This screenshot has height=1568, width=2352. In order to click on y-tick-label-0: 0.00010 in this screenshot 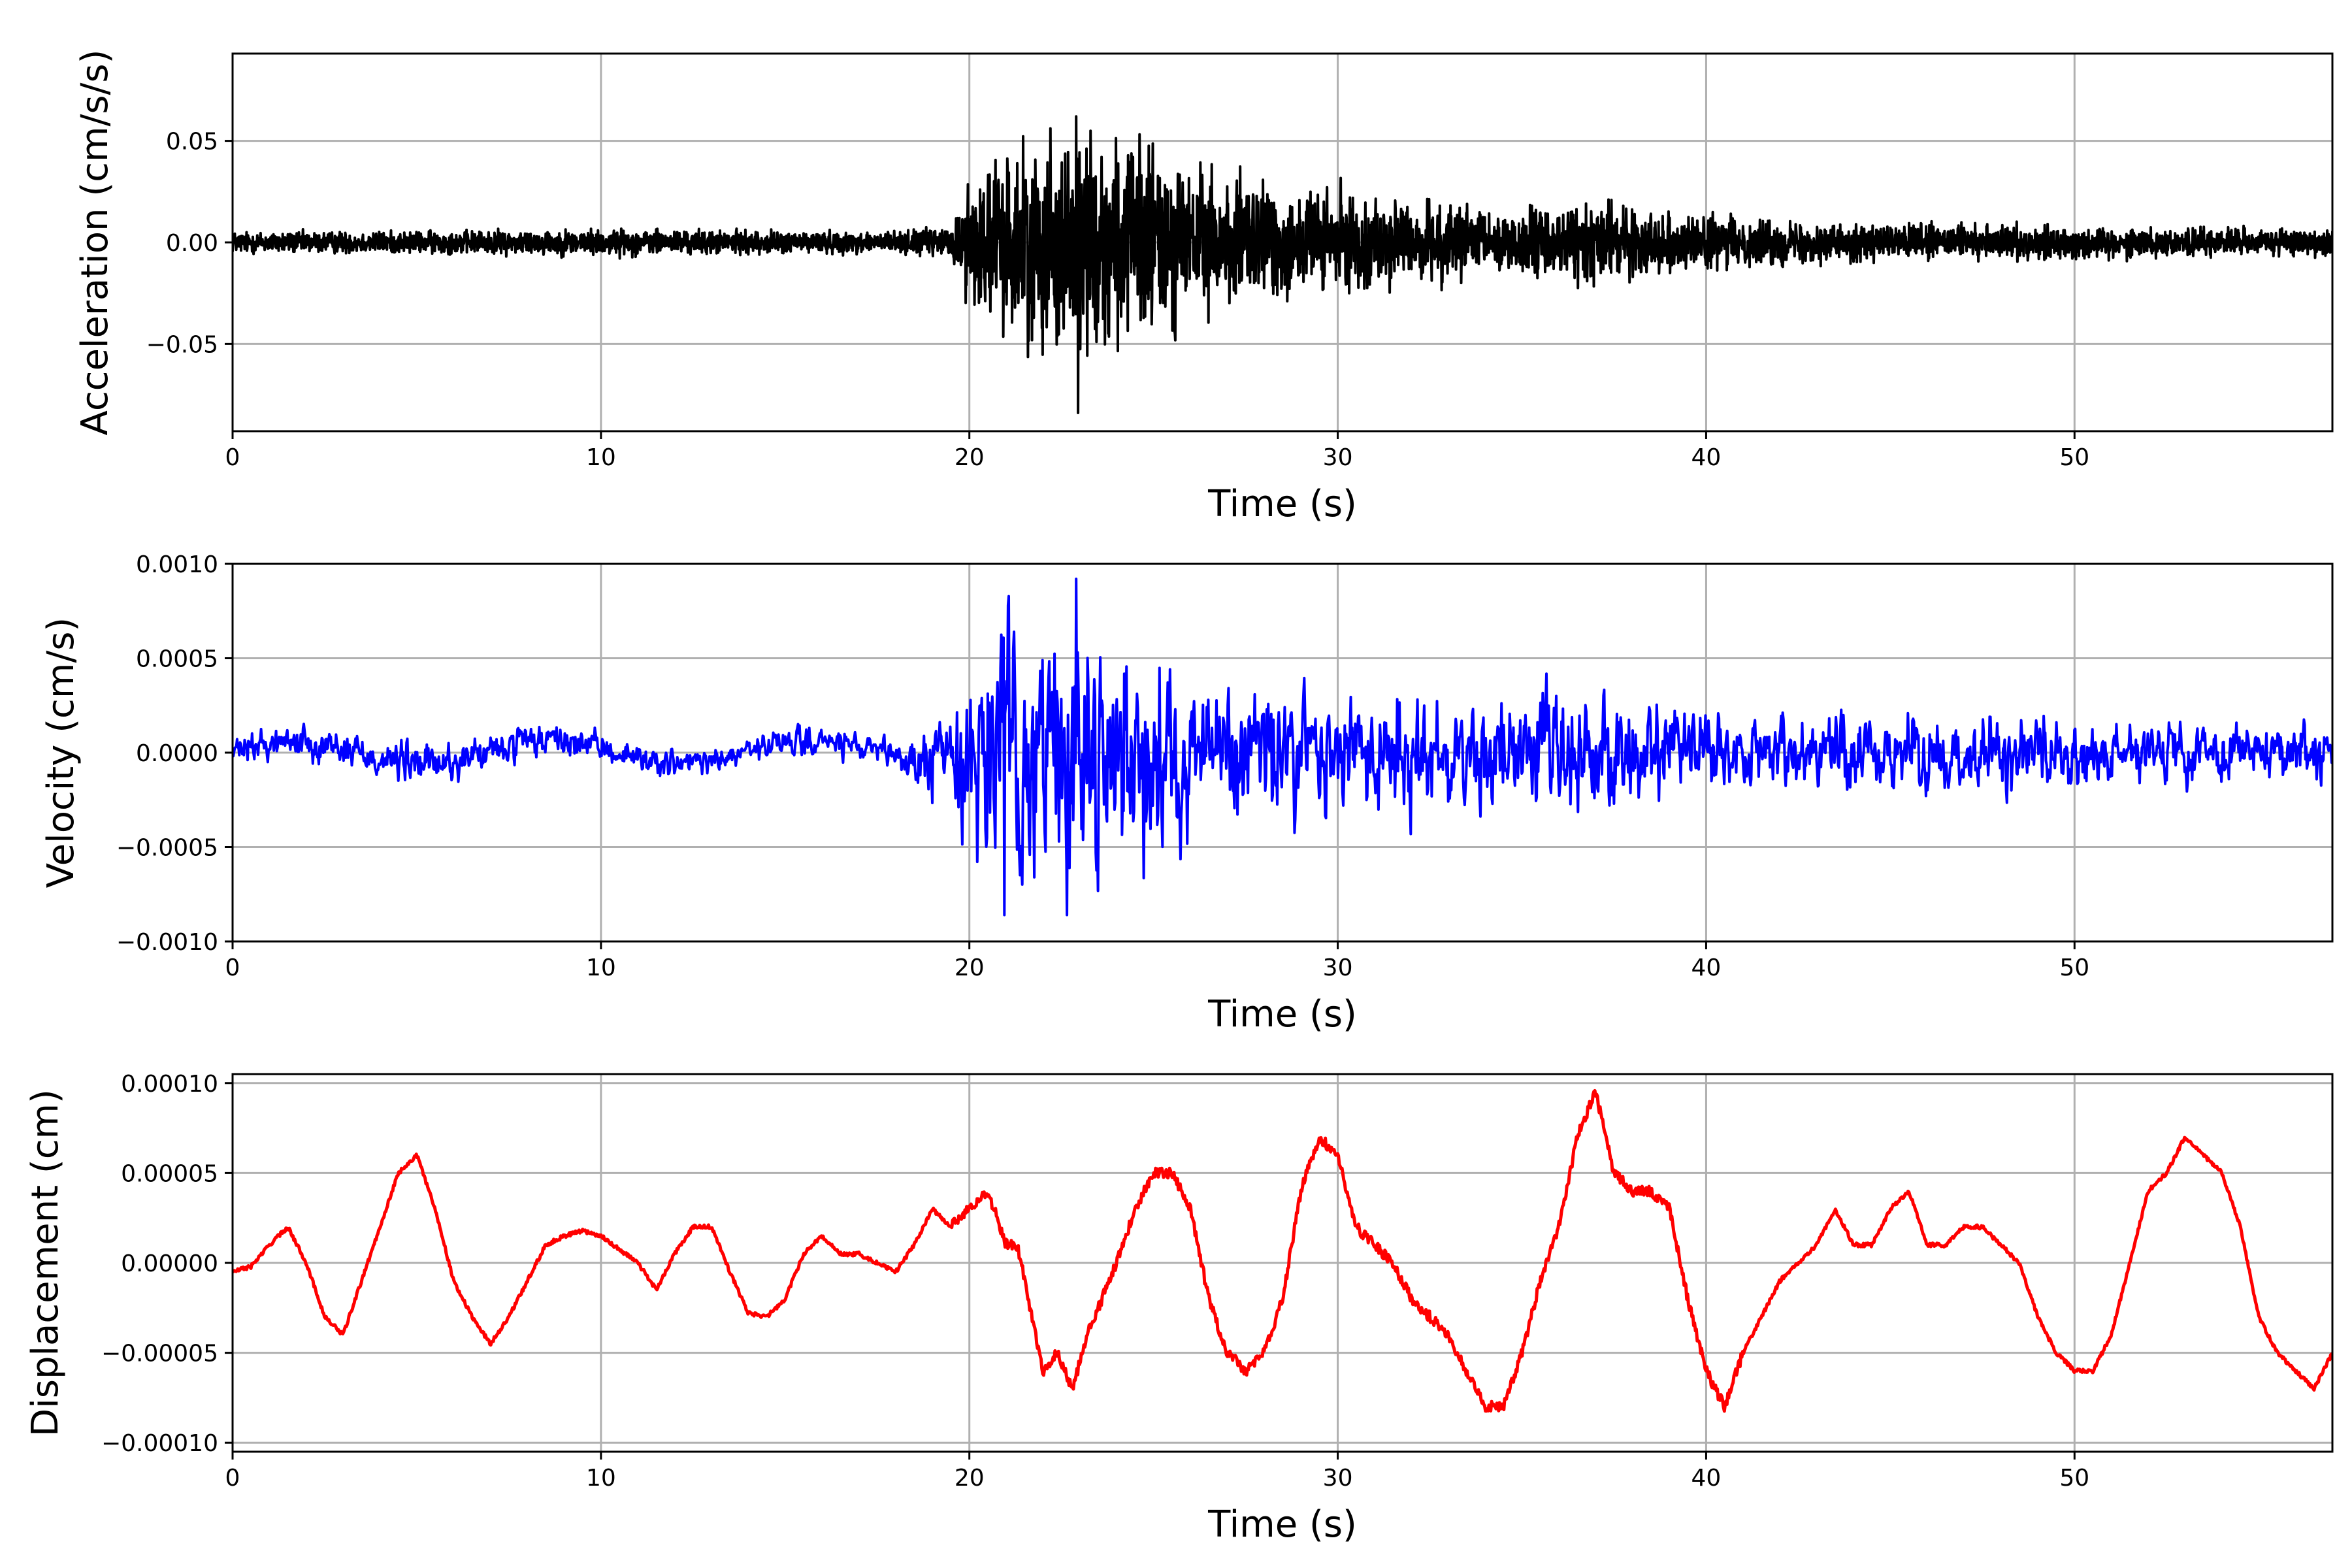, I will do `click(169, 1084)`.